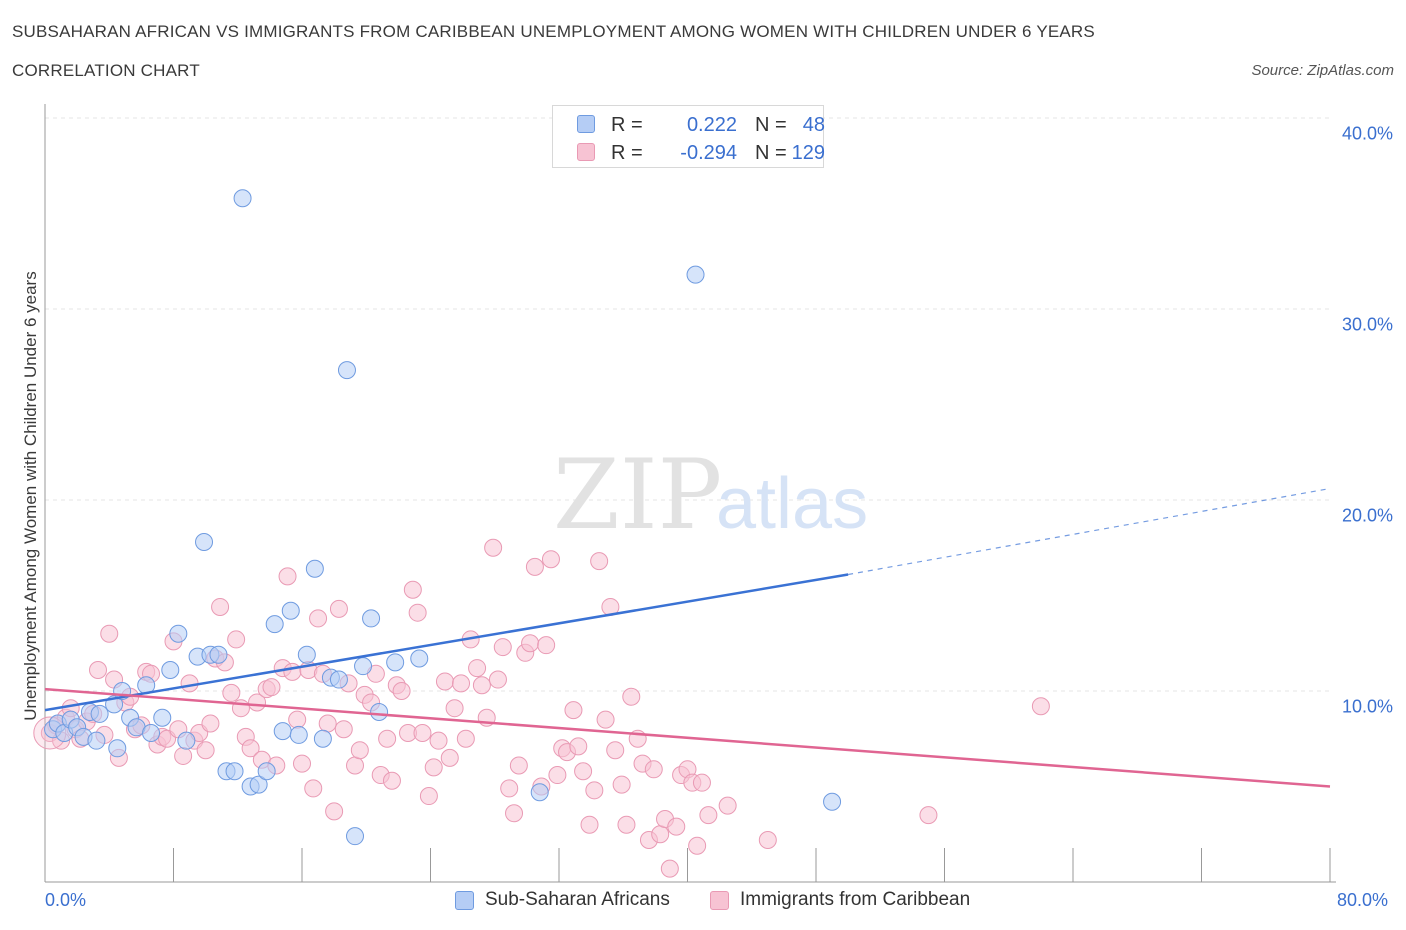 This screenshot has width=1406, height=930. Describe the element at coordinates (771, 125) in the screenshot. I see `legend-n-label: N =` at that location.